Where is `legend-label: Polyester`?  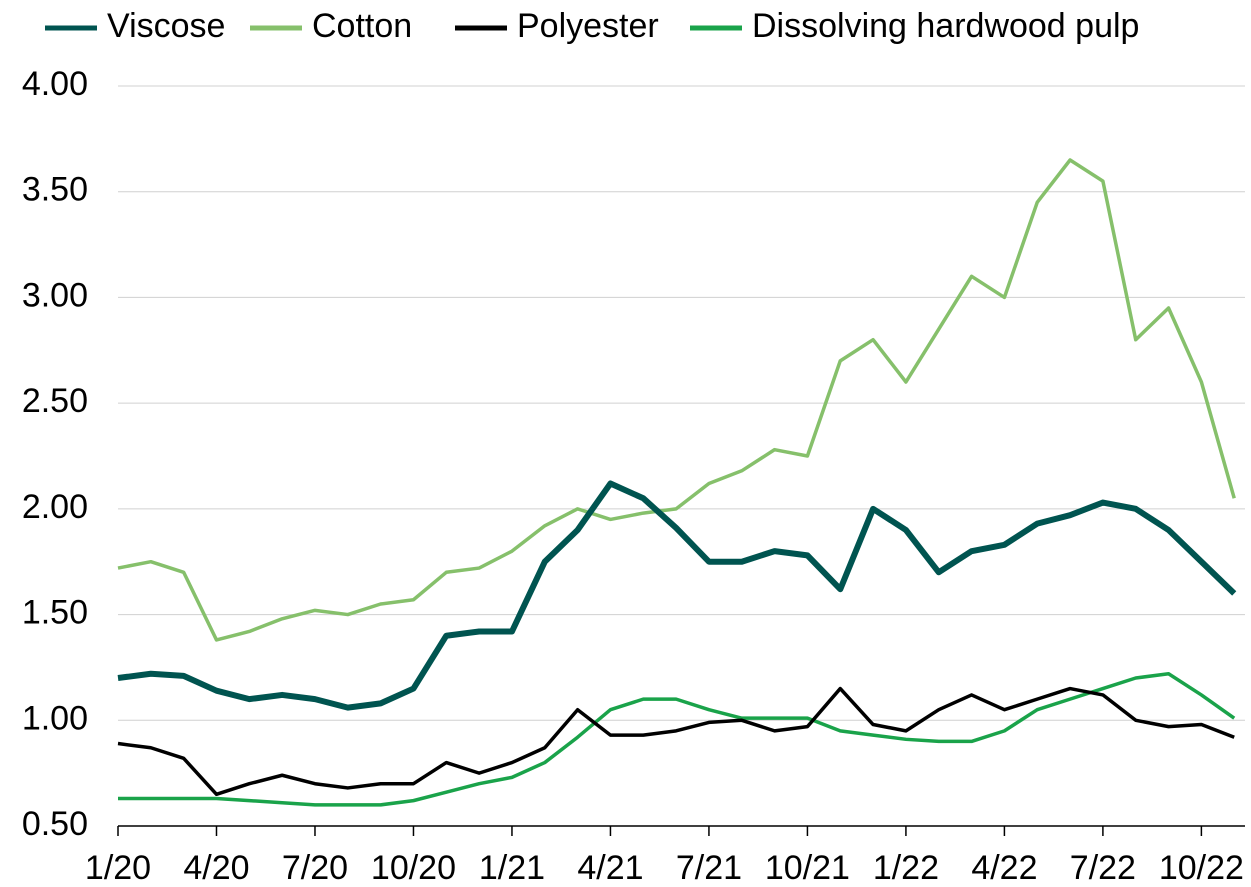 legend-label: Polyester is located at coordinates (588, 26).